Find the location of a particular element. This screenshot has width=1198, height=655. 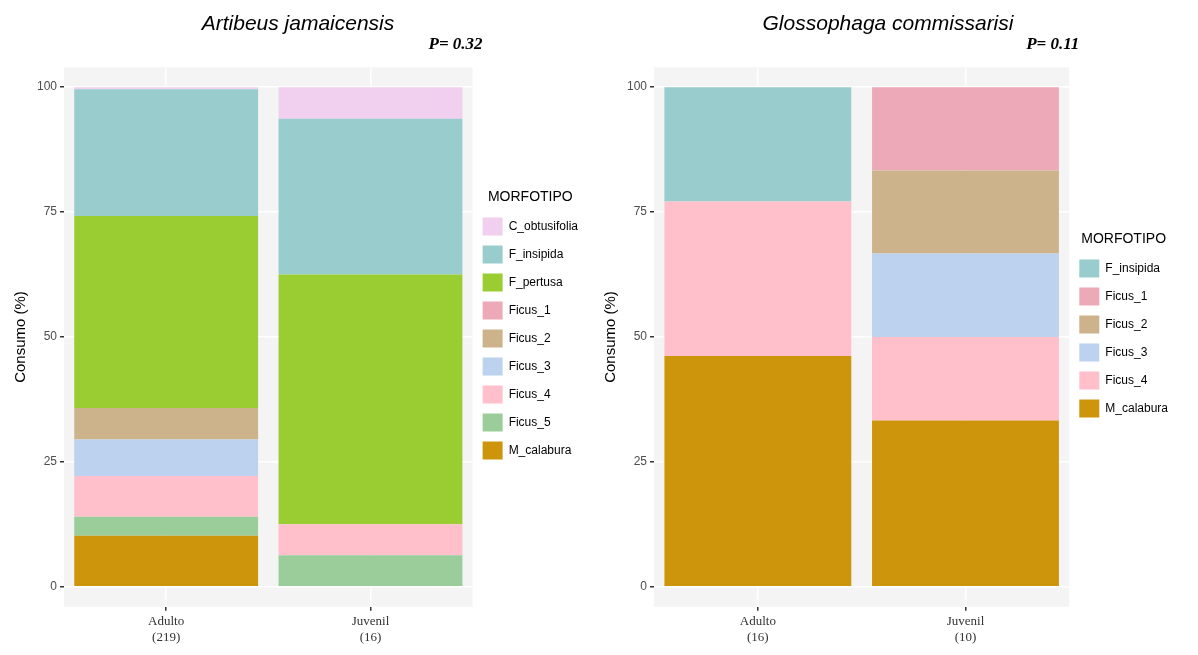

text: P= 0.32 is located at coordinates (455, 44).